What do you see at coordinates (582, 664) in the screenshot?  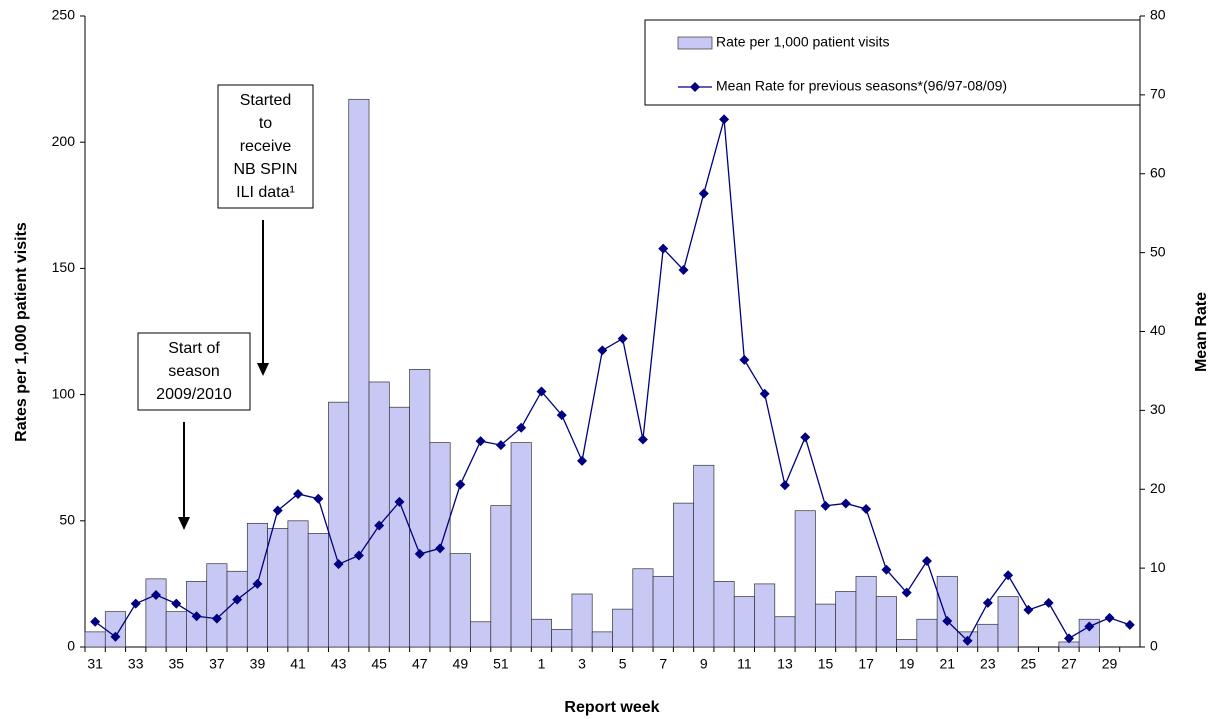 I see `x-tick-label: 3` at bounding box center [582, 664].